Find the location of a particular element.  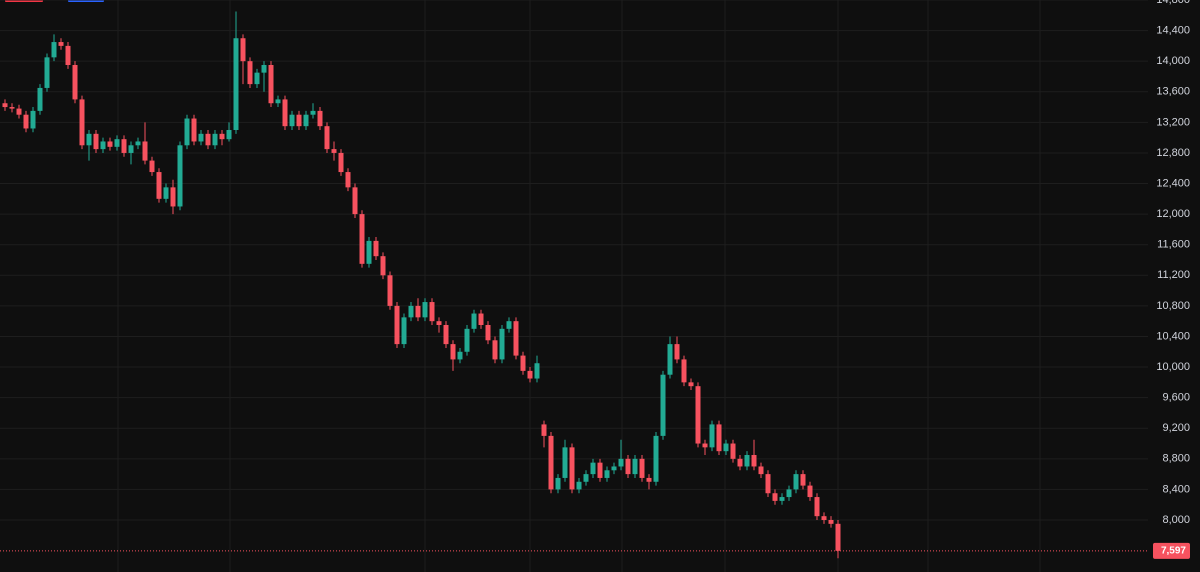

y-tick-label: 8,800 is located at coordinates (1176, 459).